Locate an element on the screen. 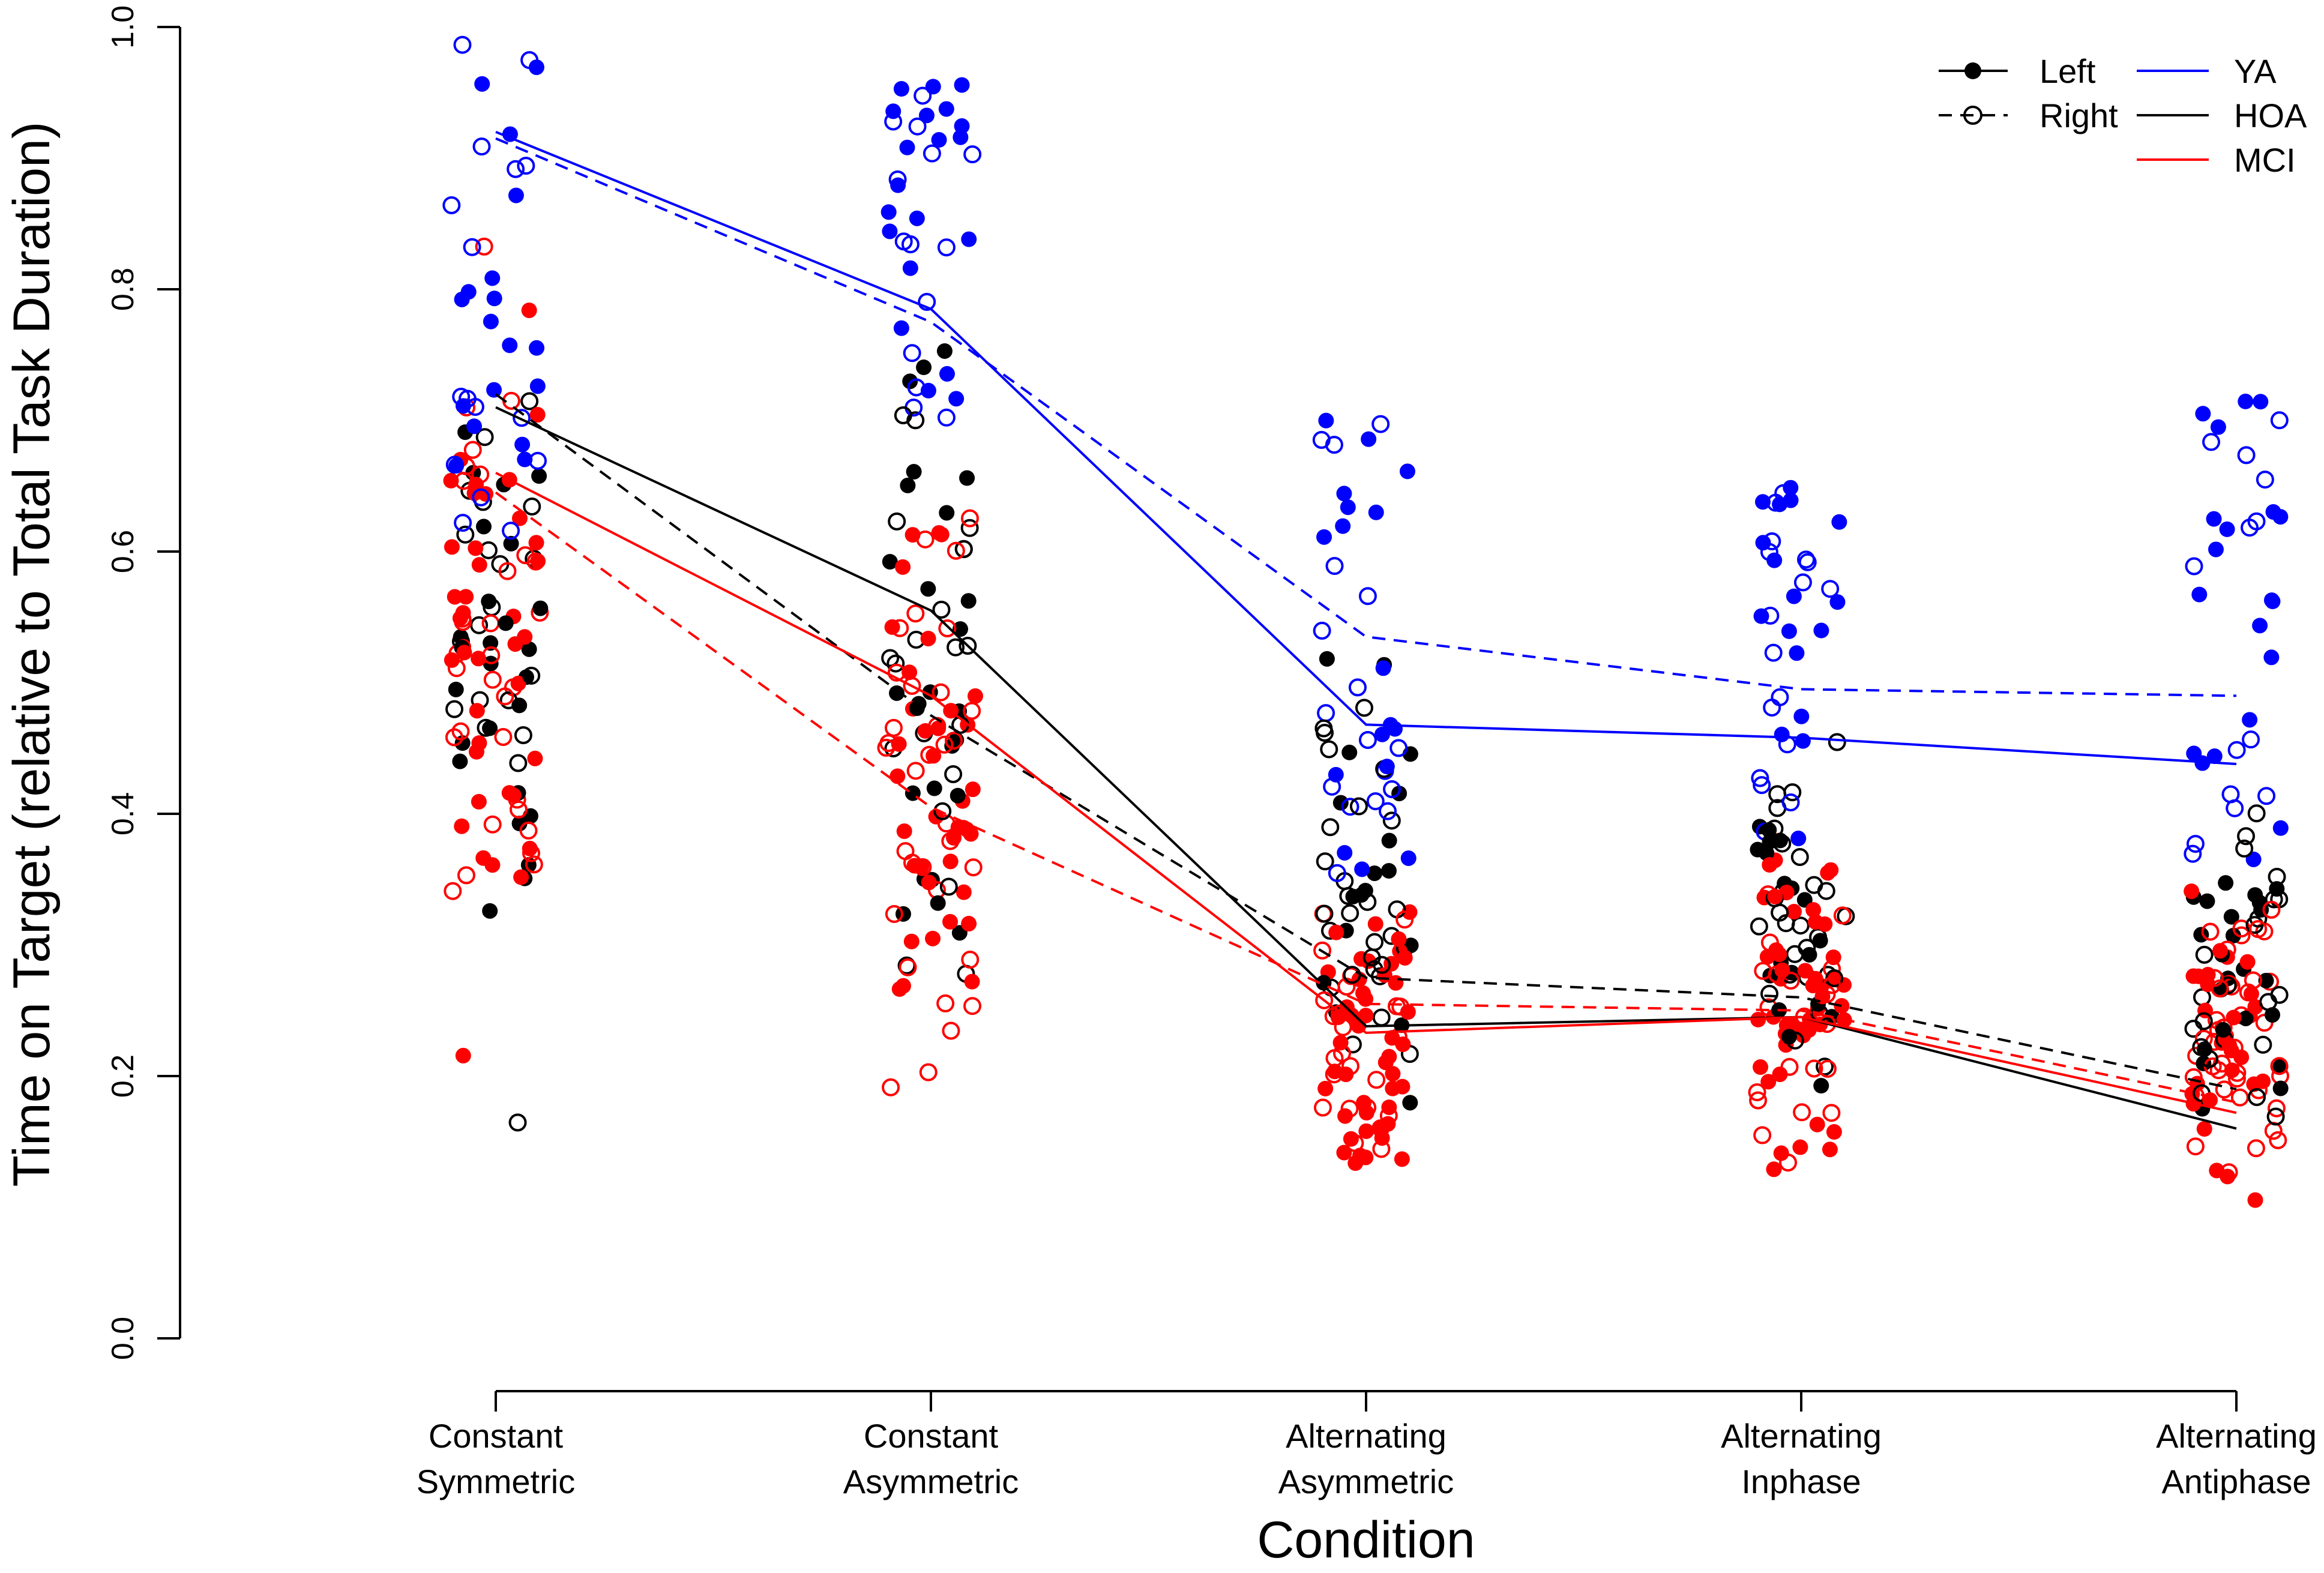 Image resolution: width=2324 pixels, height=1573 pixels. y-tick-label: 0.0 is located at coordinates (123, 1338).